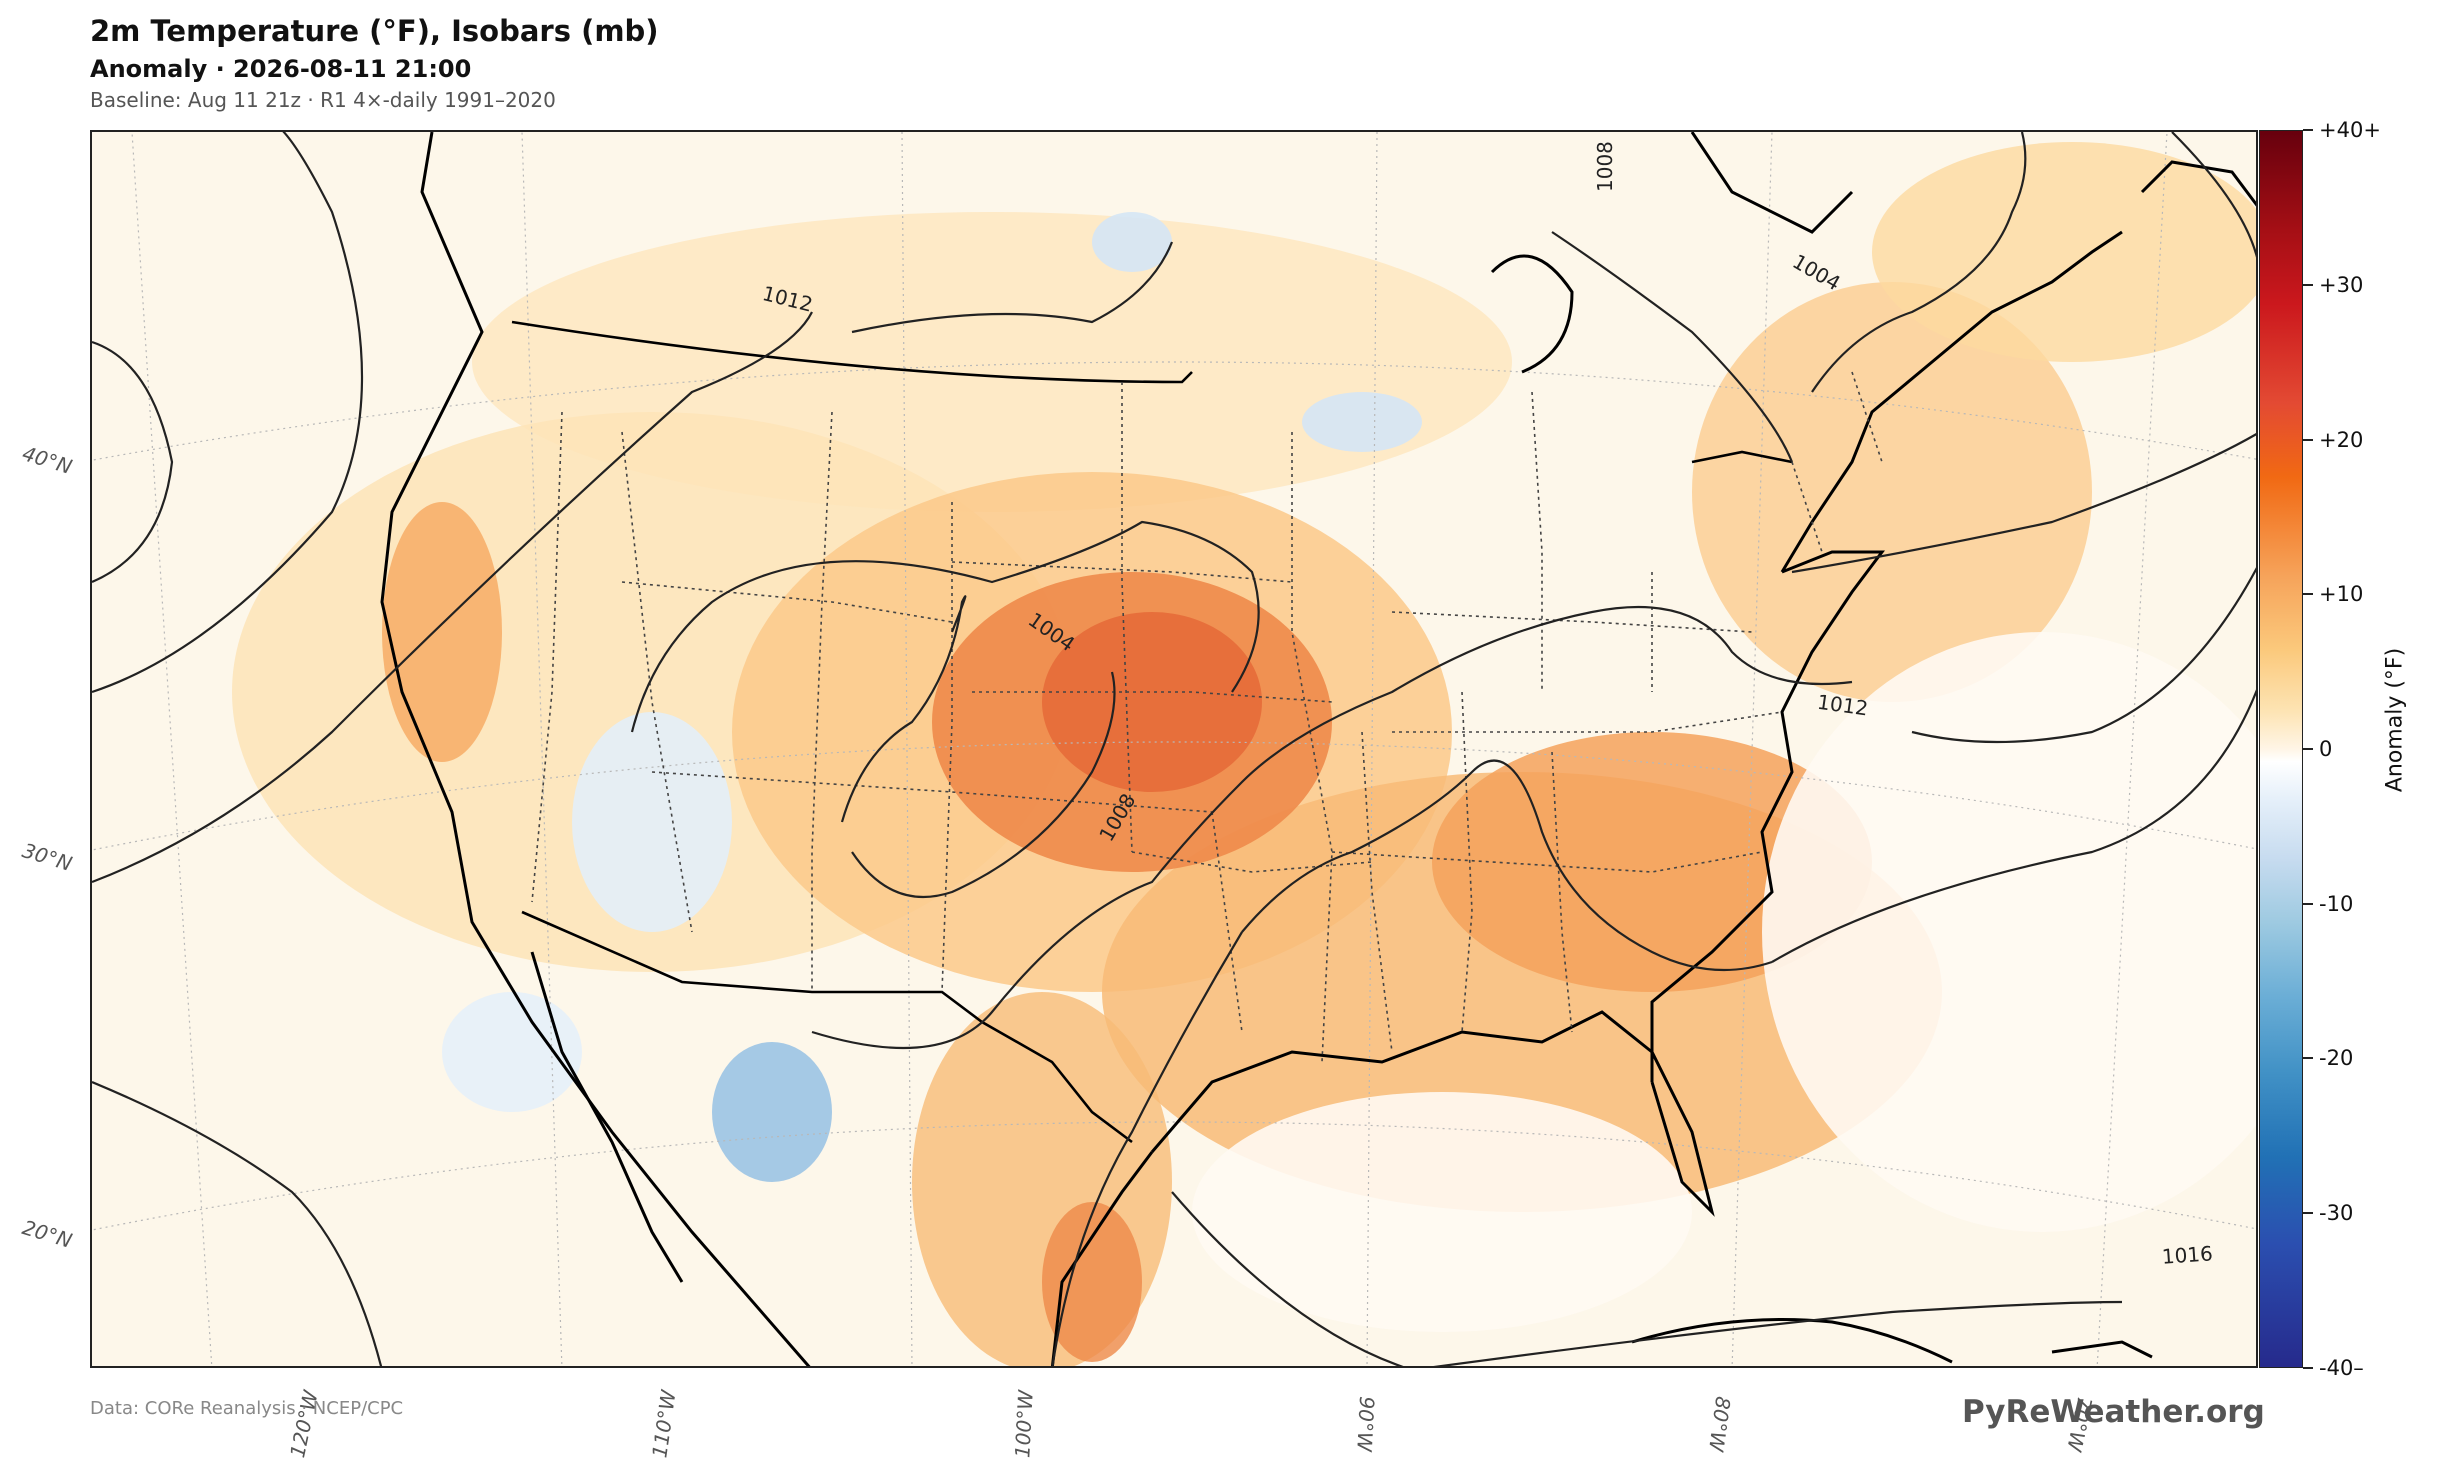  I want to click on chart-subtitle: Anomaly · 2026-08-11 21:00, so click(281, 69).